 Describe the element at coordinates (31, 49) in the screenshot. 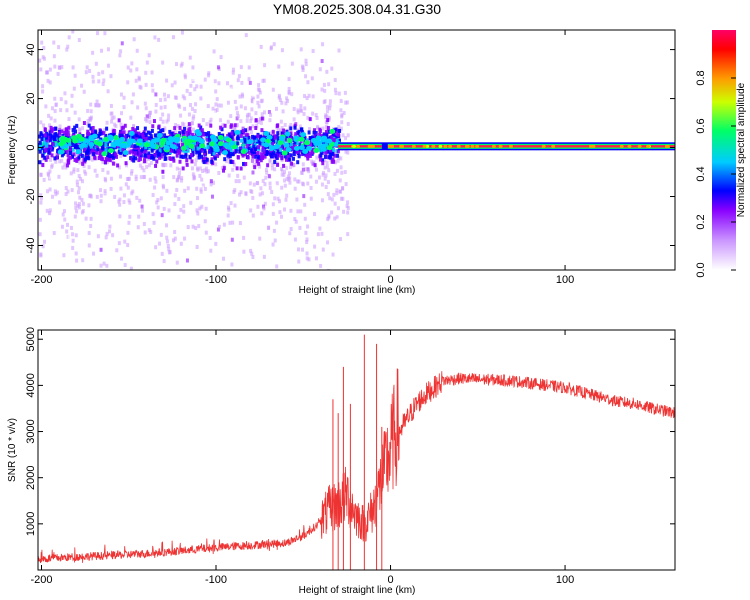

I see `spectrogram-ytick-label: 40` at that location.